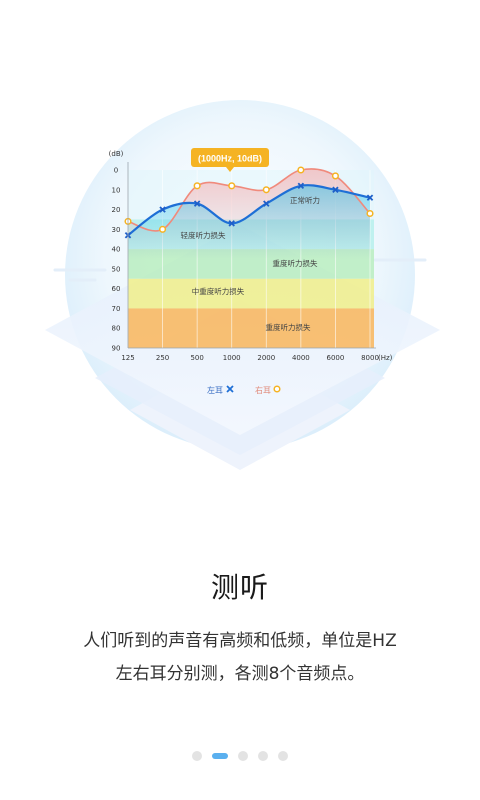 The image size is (480, 800). Describe the element at coordinates (116, 171) in the screenshot. I see `y-tick-label: 0` at that location.